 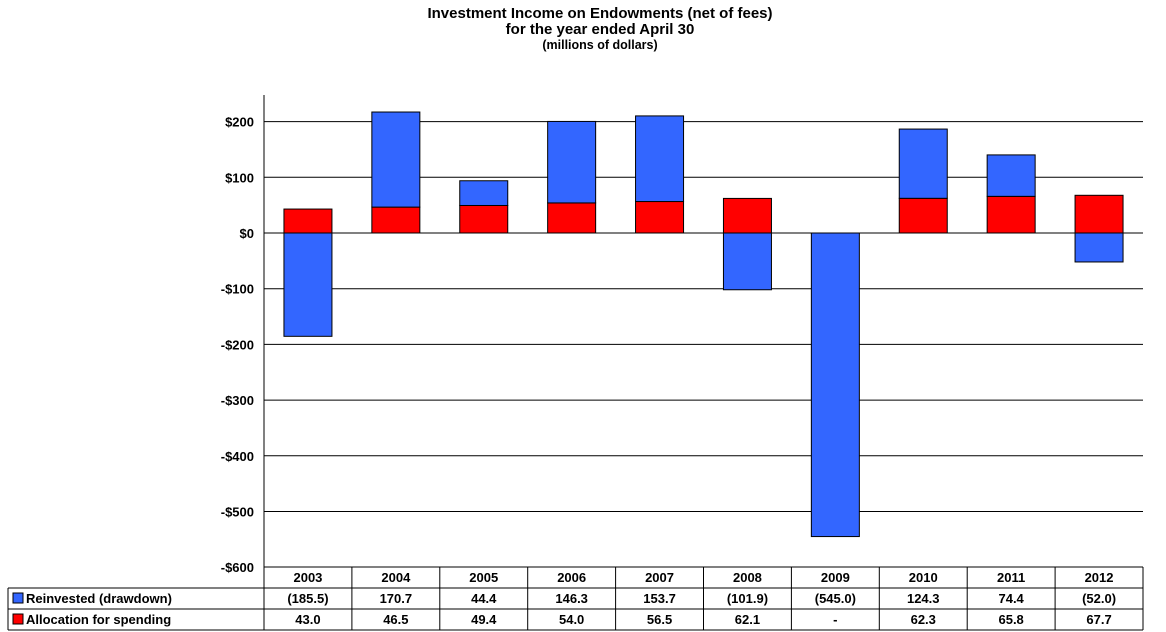 I want to click on bar-allocation-2007, so click(x=660, y=217).